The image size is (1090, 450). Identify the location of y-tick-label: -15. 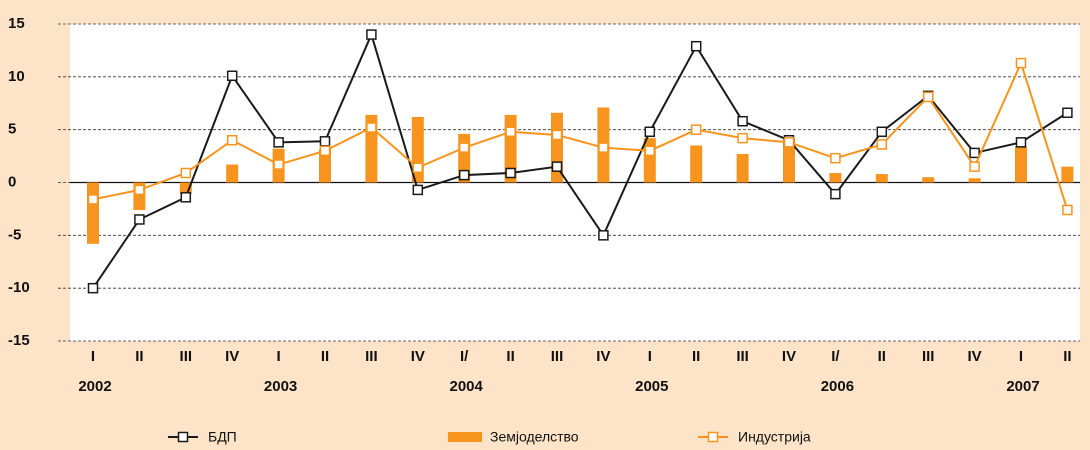
(19, 340).